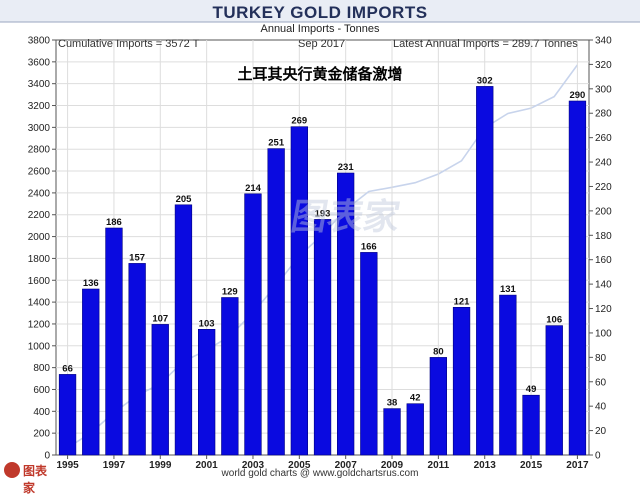  What do you see at coordinates (438, 351) in the screenshot?
I see `bar-value-label: 80` at bounding box center [438, 351].